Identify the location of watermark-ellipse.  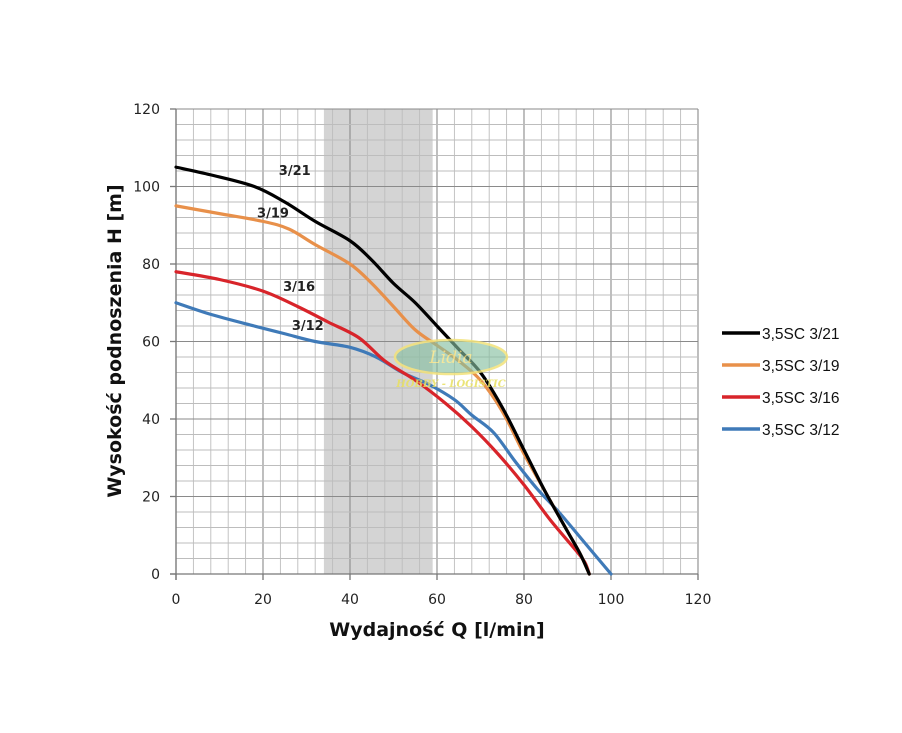
(451, 357).